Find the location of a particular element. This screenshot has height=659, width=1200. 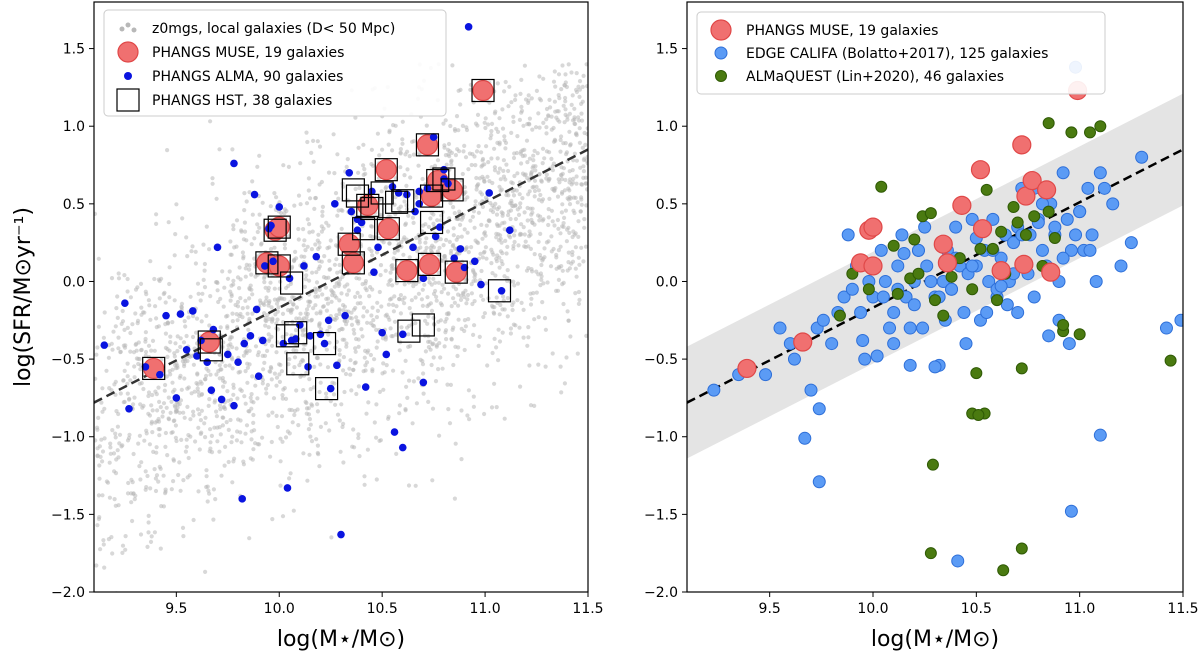

legend-muse-label: PHANGS MUSE, 19 galaxies is located at coordinates (842, 31).